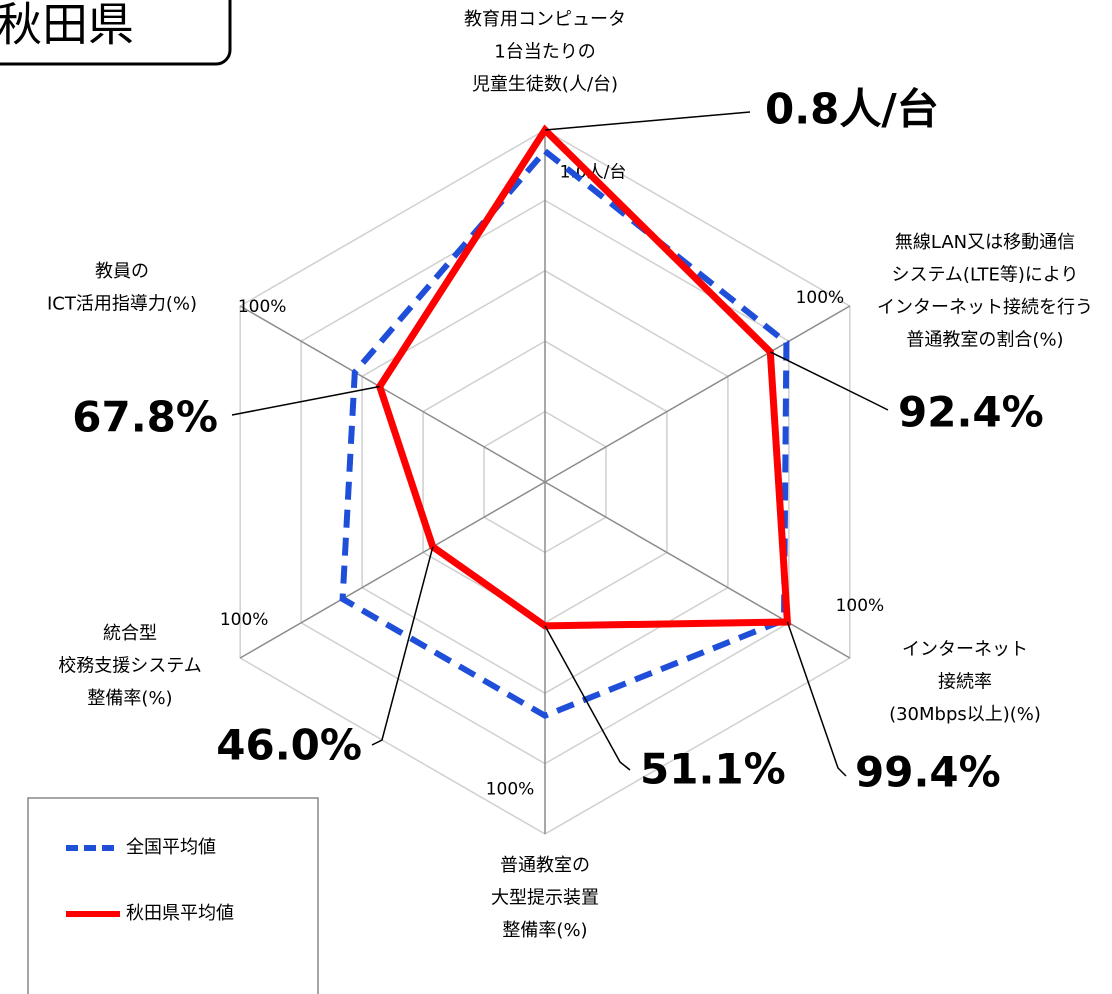 This screenshot has height=994, width=1112. I want to click on axis-label: 統合型, so click(130, 633).